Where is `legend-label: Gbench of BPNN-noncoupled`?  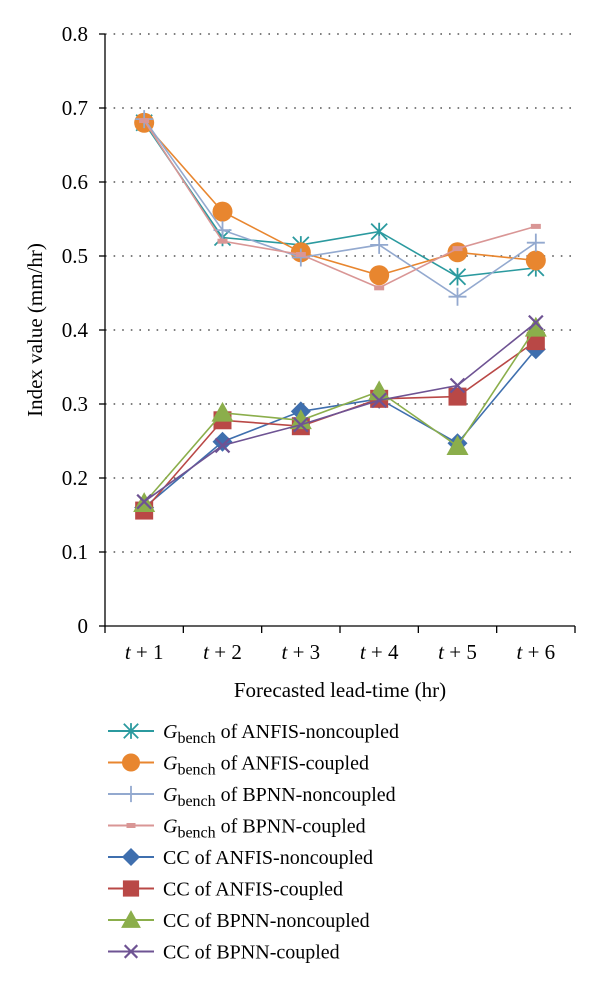
legend-label: Gbench of BPNN-noncoupled is located at coordinates (279, 797).